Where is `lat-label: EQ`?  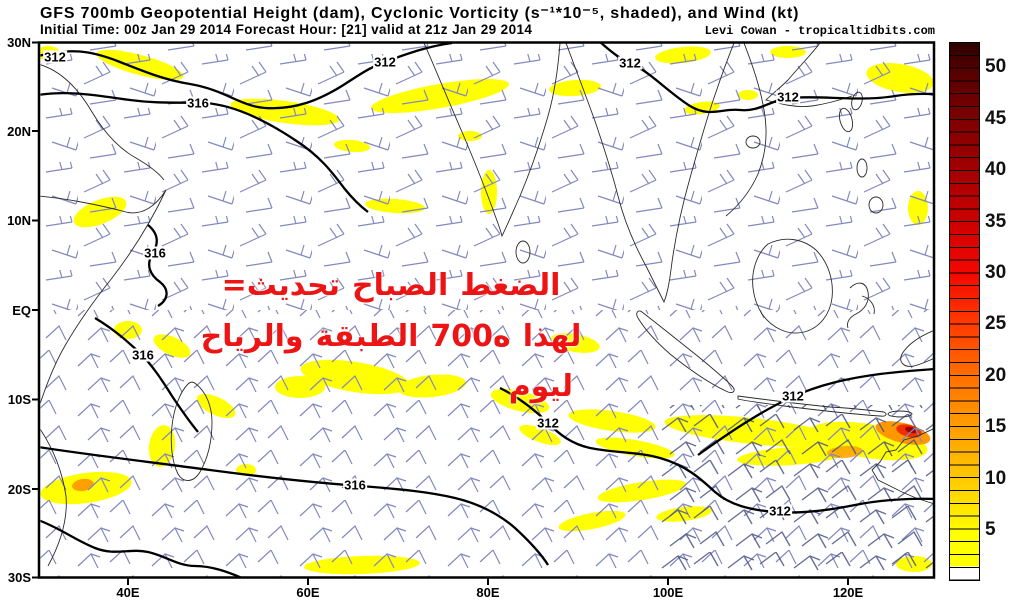 lat-label: EQ is located at coordinates (21, 310).